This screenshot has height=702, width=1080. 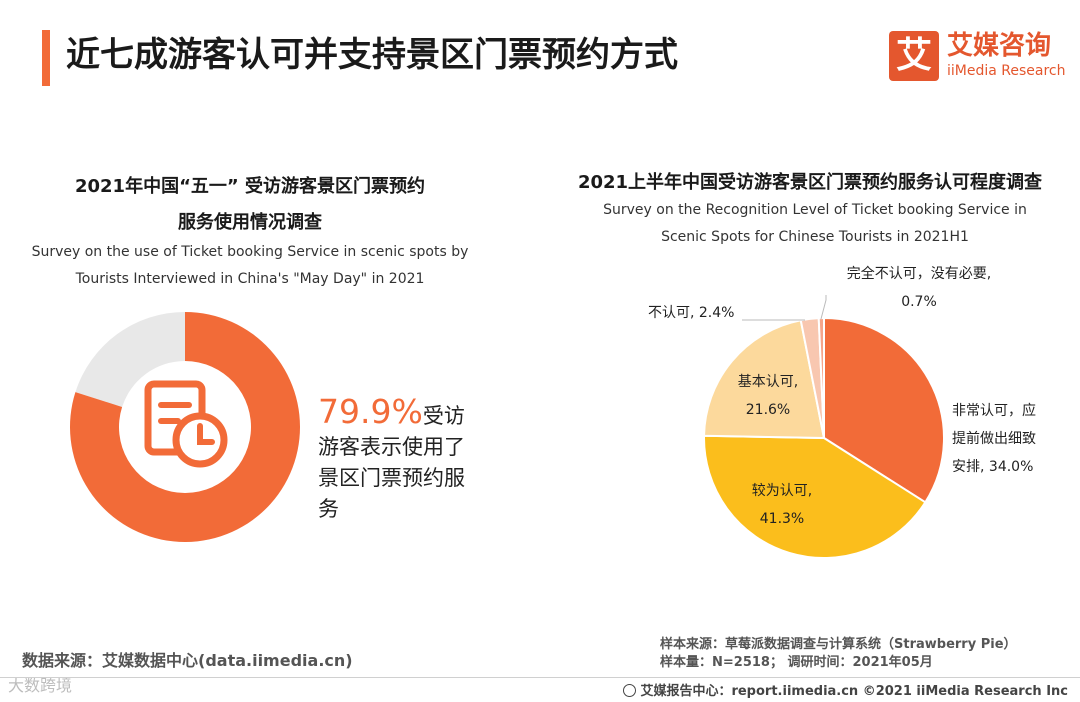 I want to click on pie-label-very-line2: 提前做出细致, so click(x=994, y=439).